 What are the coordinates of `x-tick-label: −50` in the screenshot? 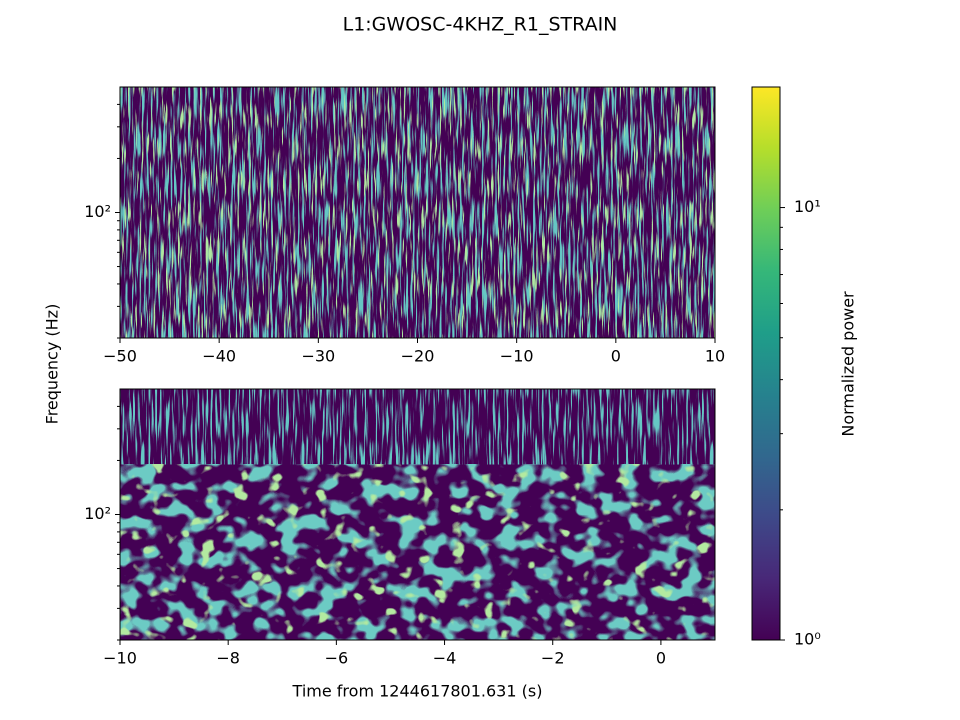 It's located at (120, 356).